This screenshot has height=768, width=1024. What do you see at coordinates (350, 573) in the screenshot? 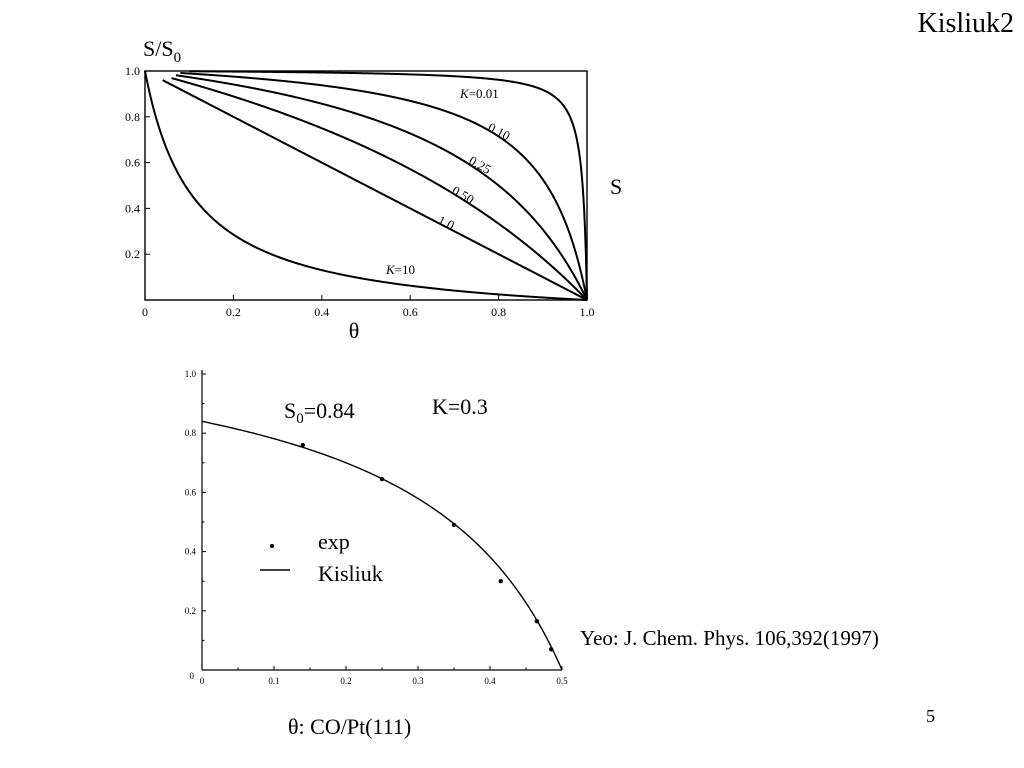
I see `legend-kisliuk-label: Kisliuk` at bounding box center [350, 573].